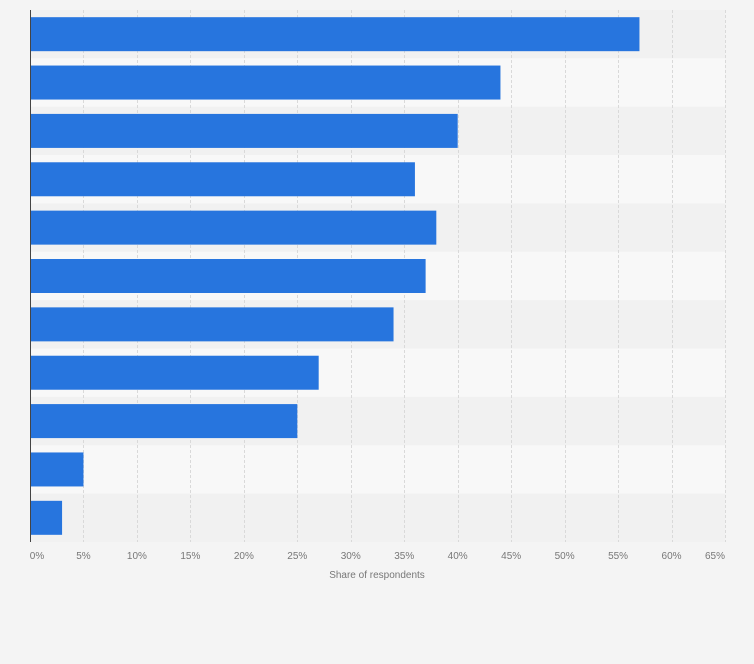  What do you see at coordinates (565, 556) in the screenshot?
I see `x-tick-label: 50%` at bounding box center [565, 556].